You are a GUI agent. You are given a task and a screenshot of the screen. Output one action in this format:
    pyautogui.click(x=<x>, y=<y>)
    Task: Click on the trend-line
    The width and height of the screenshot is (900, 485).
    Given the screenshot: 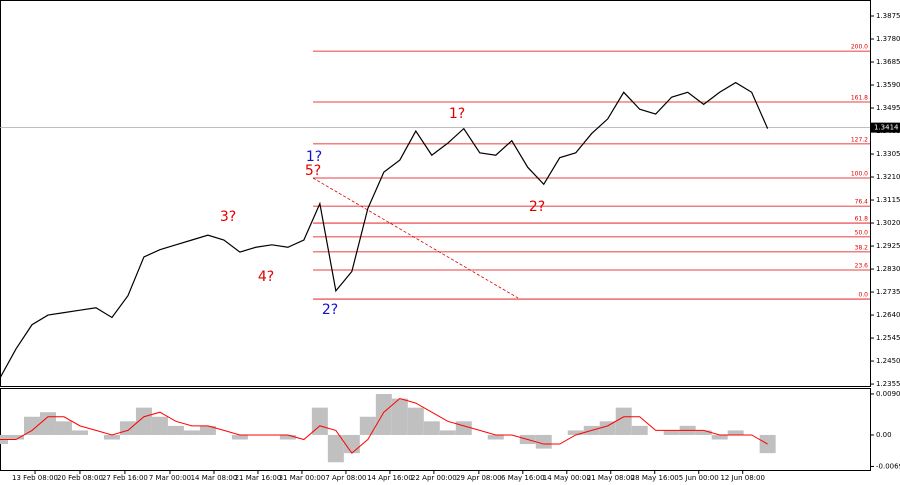 What is the action you would take?
    pyautogui.click(x=415, y=238)
    